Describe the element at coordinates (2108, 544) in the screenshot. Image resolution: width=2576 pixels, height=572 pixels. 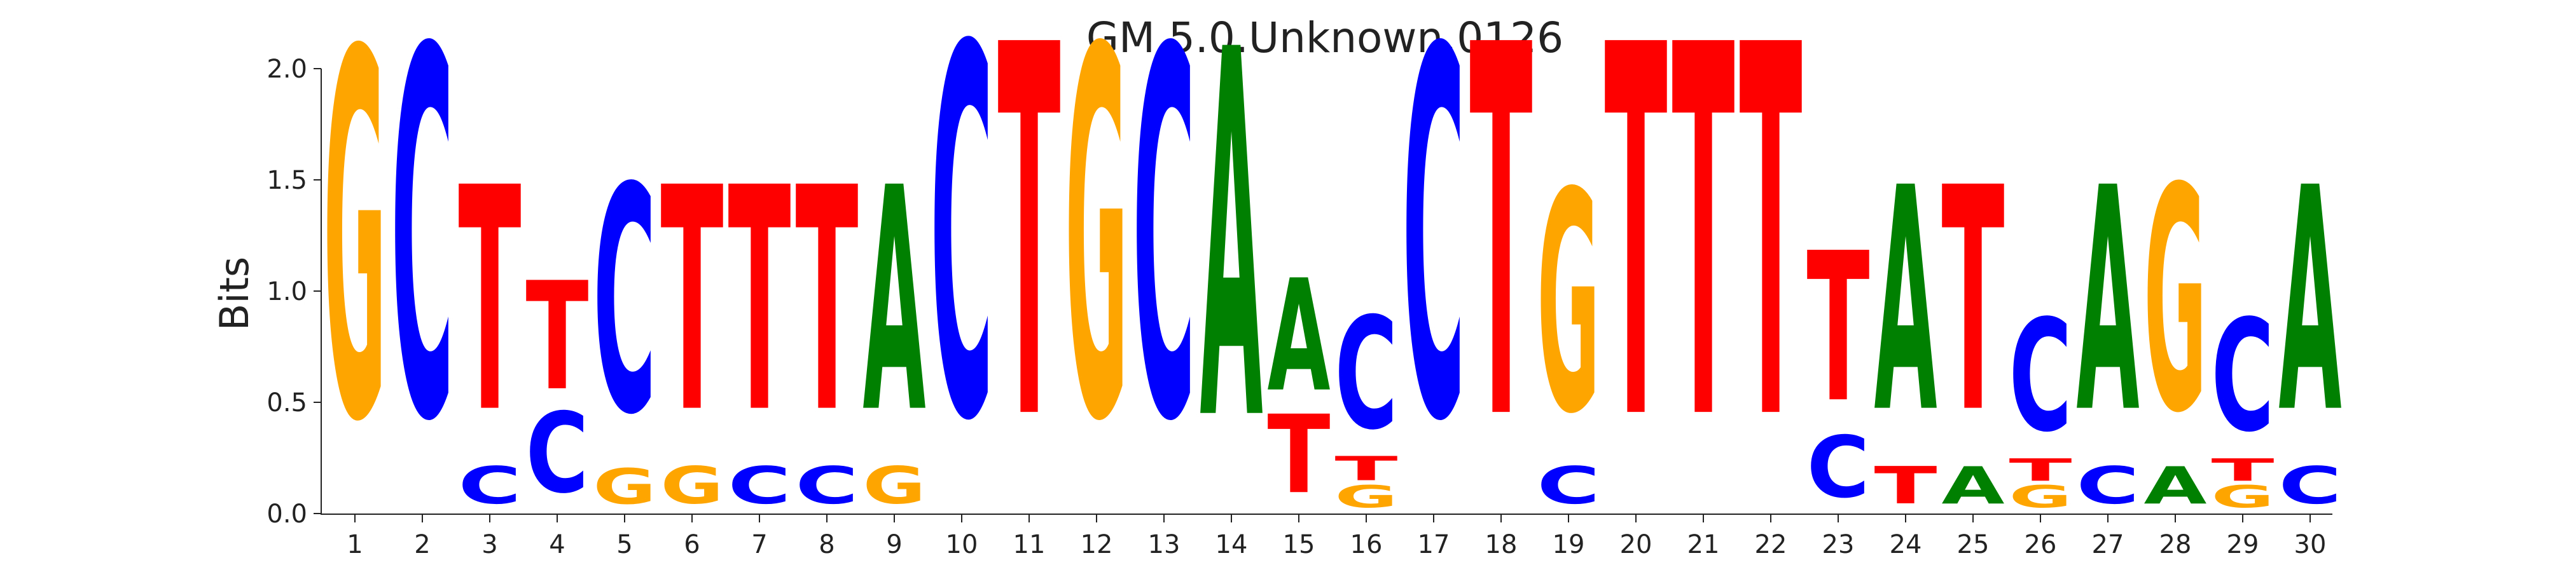
I see `x-tick-label: 27` at that location.